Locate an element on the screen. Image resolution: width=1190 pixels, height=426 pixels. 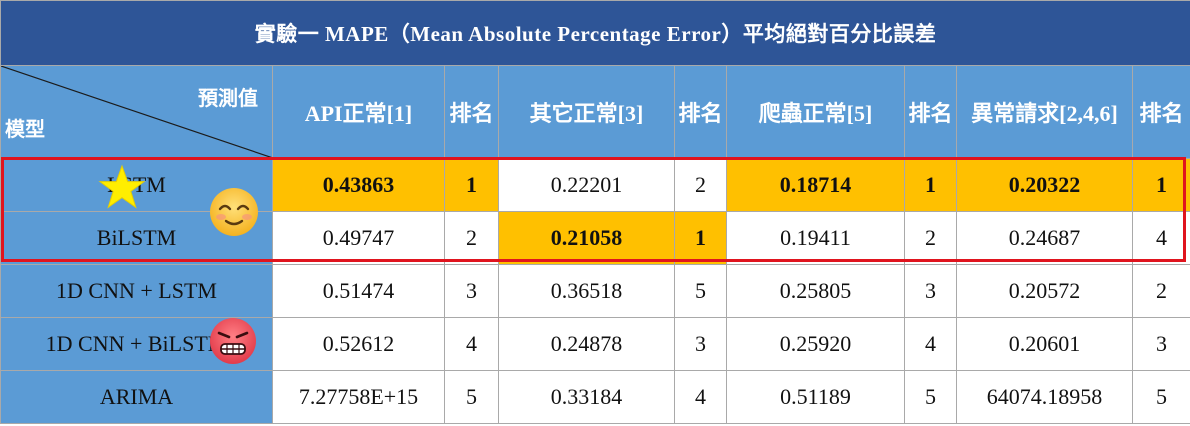
table-cell: 7.27758E+15 is located at coordinates (358, 397).